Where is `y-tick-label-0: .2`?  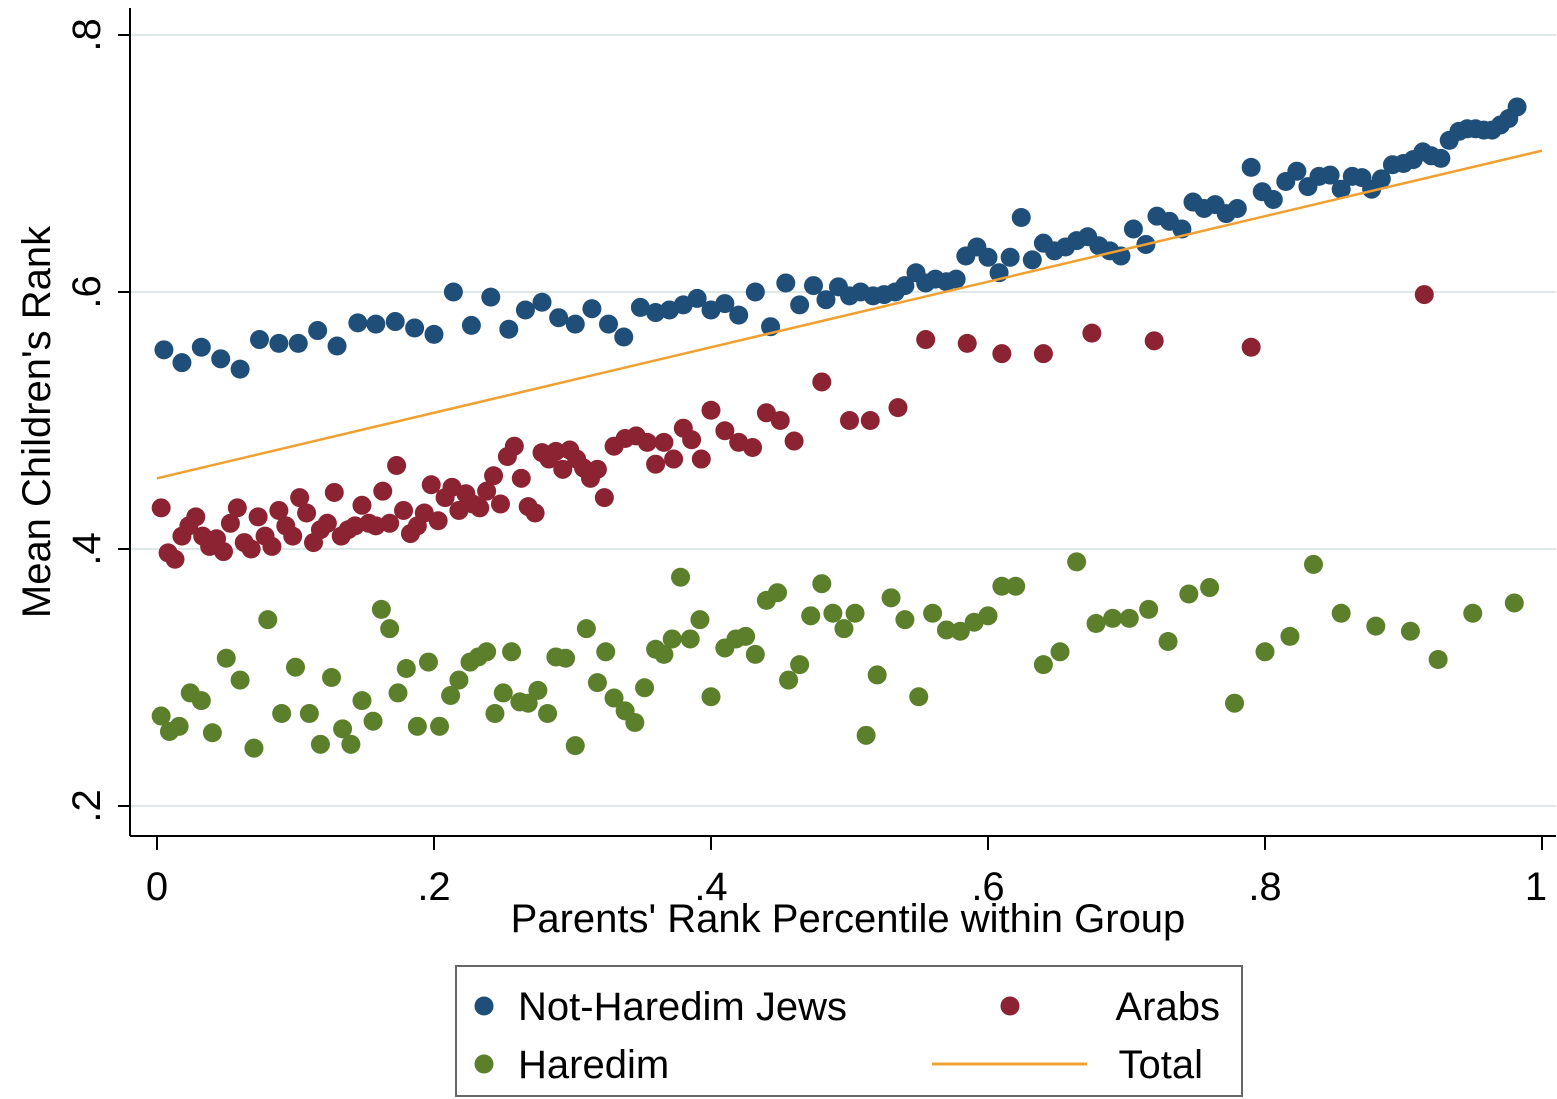
y-tick-label-0: .2 is located at coordinates (87, 805).